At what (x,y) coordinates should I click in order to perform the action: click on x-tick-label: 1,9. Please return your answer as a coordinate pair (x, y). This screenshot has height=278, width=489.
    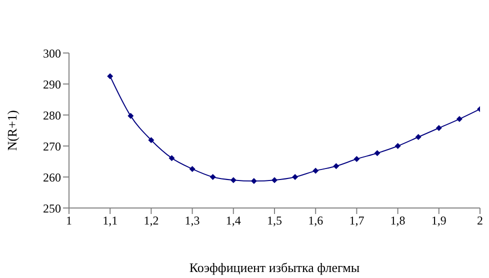
    Looking at the image, I should click on (438, 221).